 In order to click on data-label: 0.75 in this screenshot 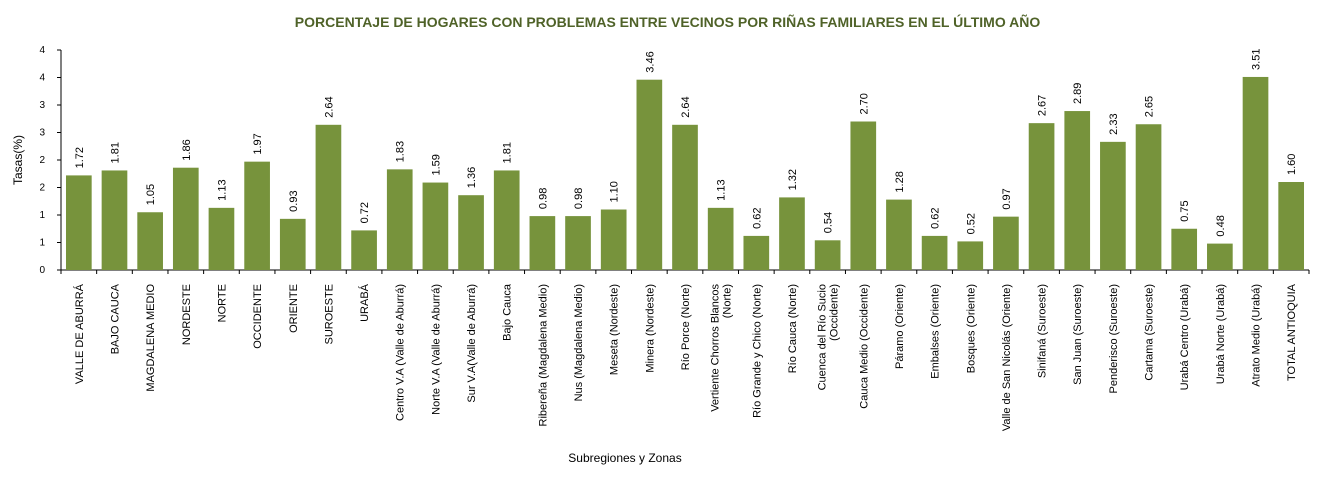, I will do `click(1185, 210)`.